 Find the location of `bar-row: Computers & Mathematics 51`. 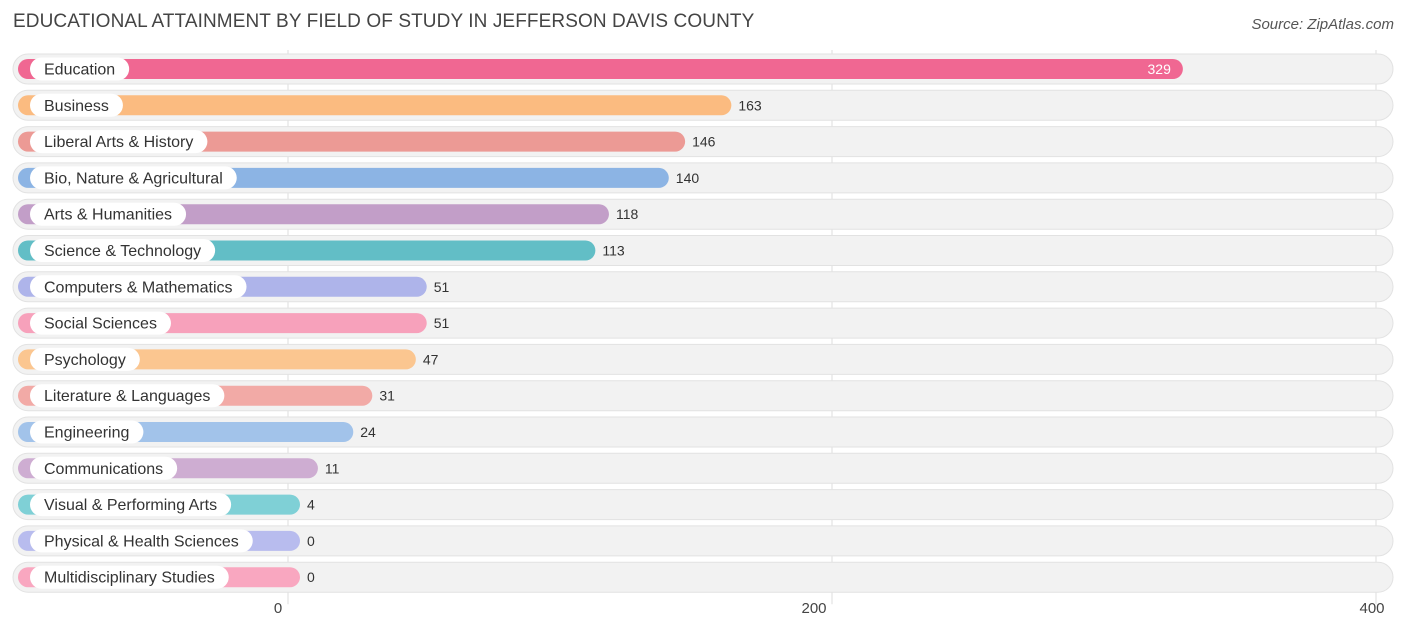

bar-row: Computers & Mathematics 51 is located at coordinates (703, 287).